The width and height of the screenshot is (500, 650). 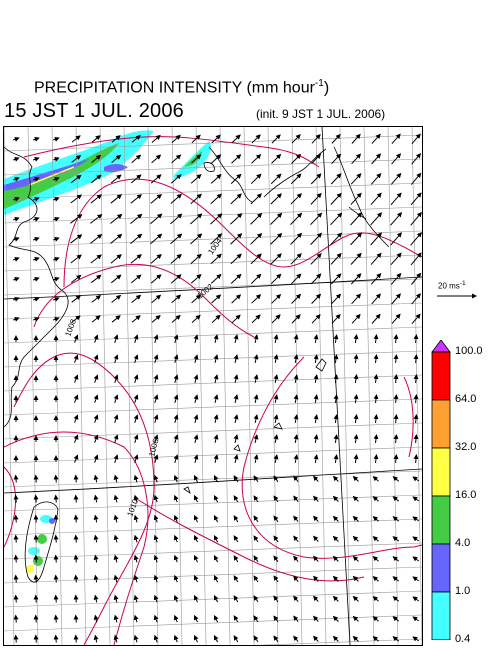 What do you see at coordinates (171, 152) in the screenshot?
I see `isobar-north` at bounding box center [171, 152].